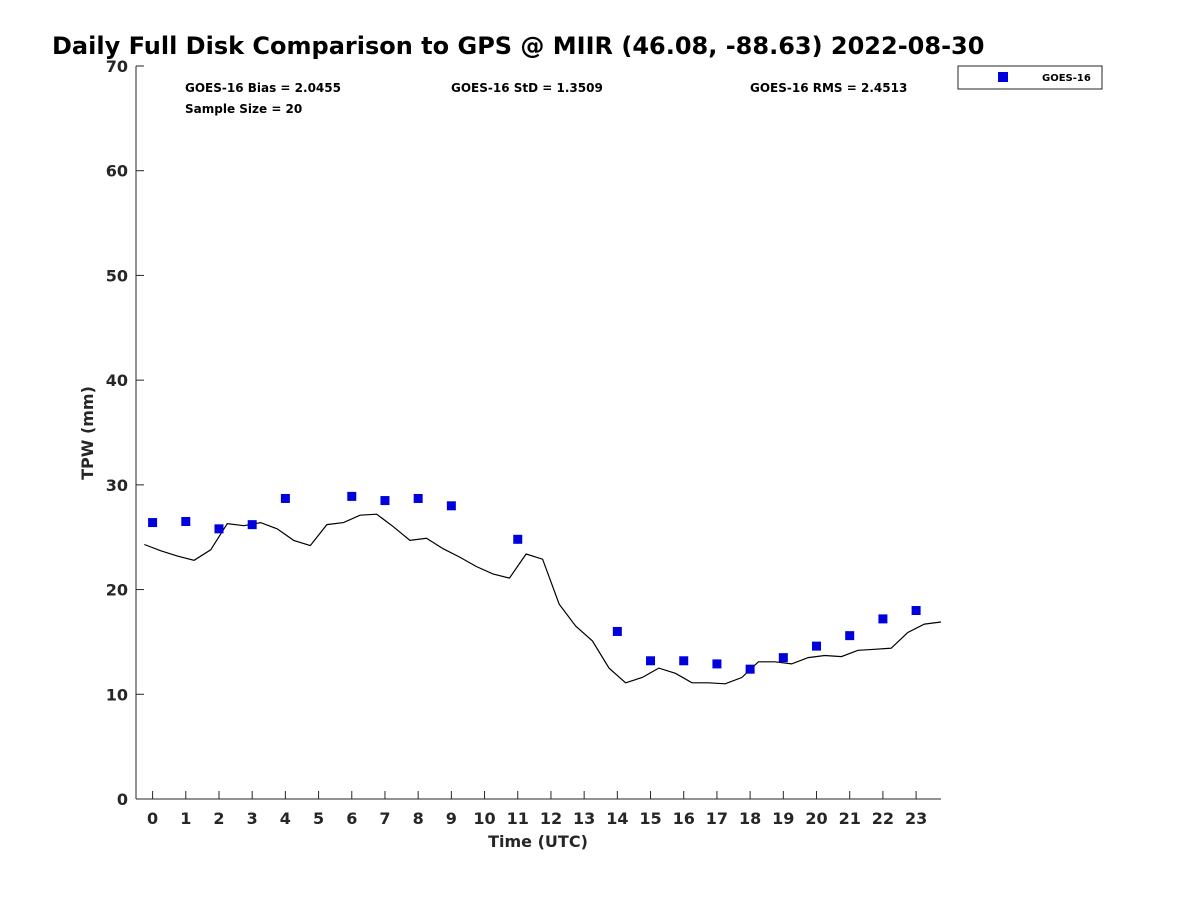 Image resolution: width=1200 pixels, height=900 pixels. What do you see at coordinates (527, 88) in the screenshot?
I see `std-stat: GOES-16 StD = 1.3509` at bounding box center [527, 88].